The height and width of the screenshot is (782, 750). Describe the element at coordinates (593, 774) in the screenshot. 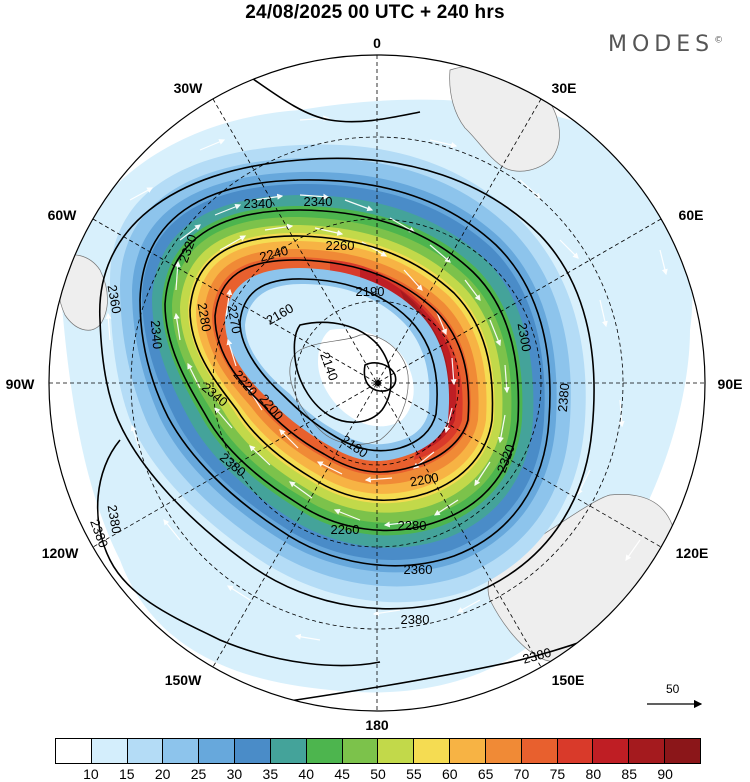

I see `colorbar-tick-label: 80` at that location.